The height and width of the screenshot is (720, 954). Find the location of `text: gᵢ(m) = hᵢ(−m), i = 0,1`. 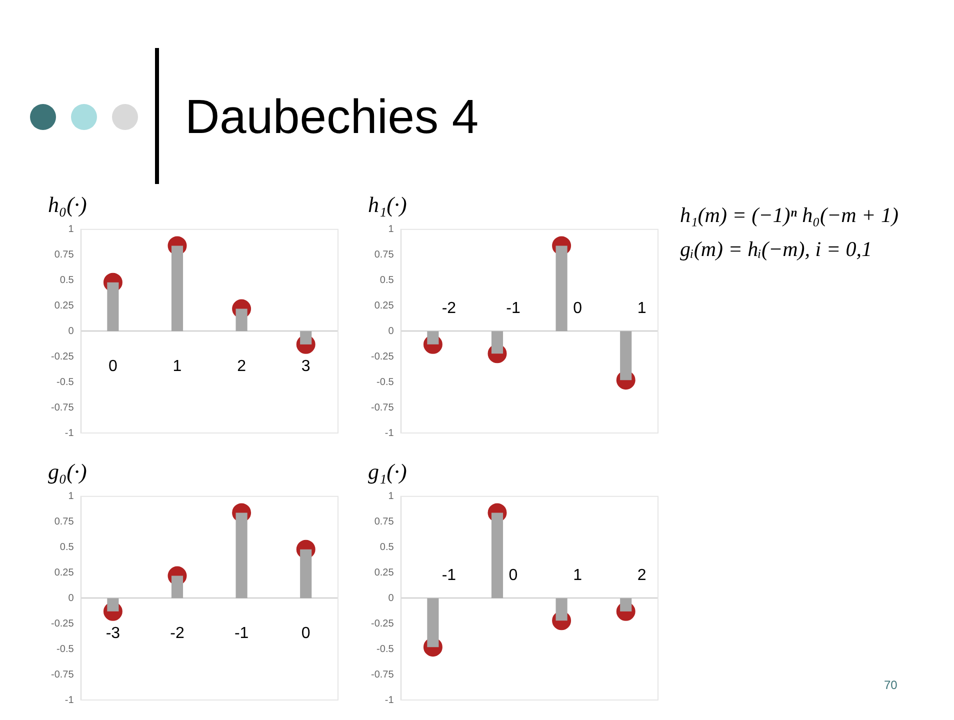

text: gᵢ(m) = hᵢ(−m), i = 0,1 is located at coordinates (777, 249).